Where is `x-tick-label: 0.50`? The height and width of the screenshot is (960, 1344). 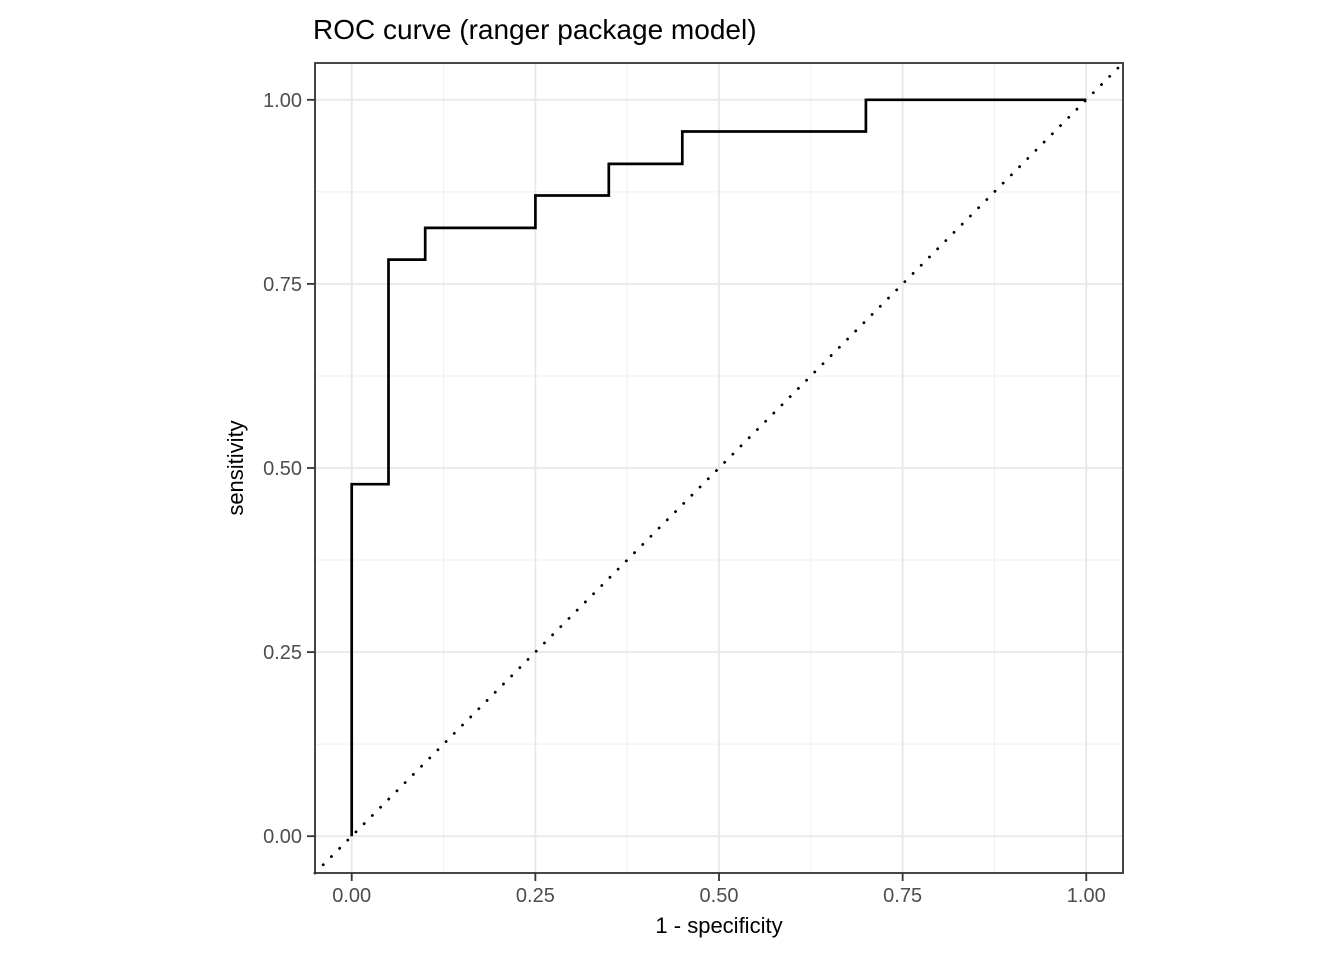 x-tick-label: 0.50 is located at coordinates (719, 896).